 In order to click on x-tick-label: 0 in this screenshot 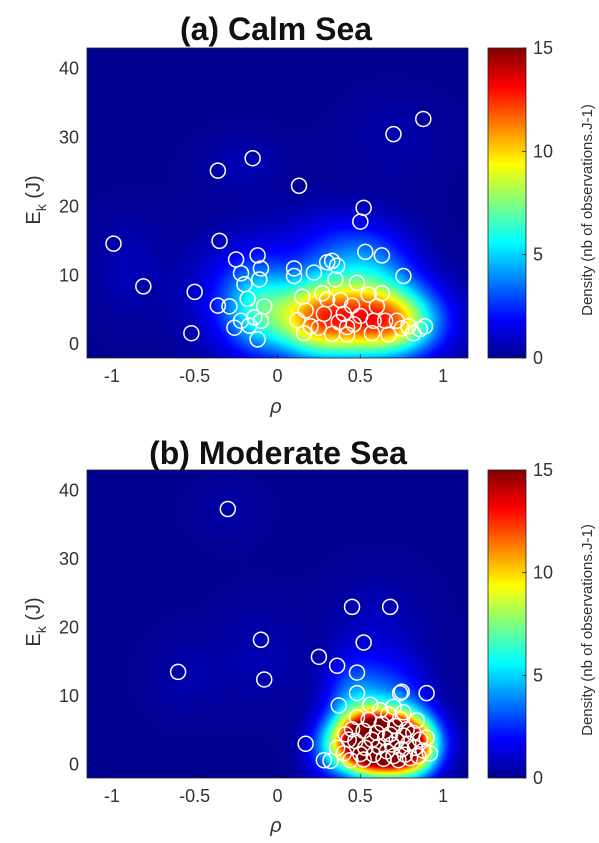, I will do `click(277, 376)`.